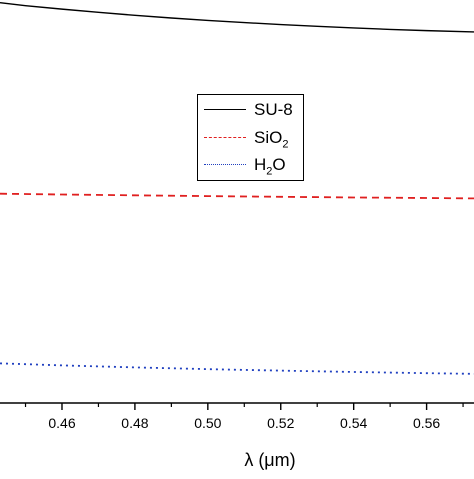  I want to click on legend: SU-8 SiO2 H2O, so click(250, 137).